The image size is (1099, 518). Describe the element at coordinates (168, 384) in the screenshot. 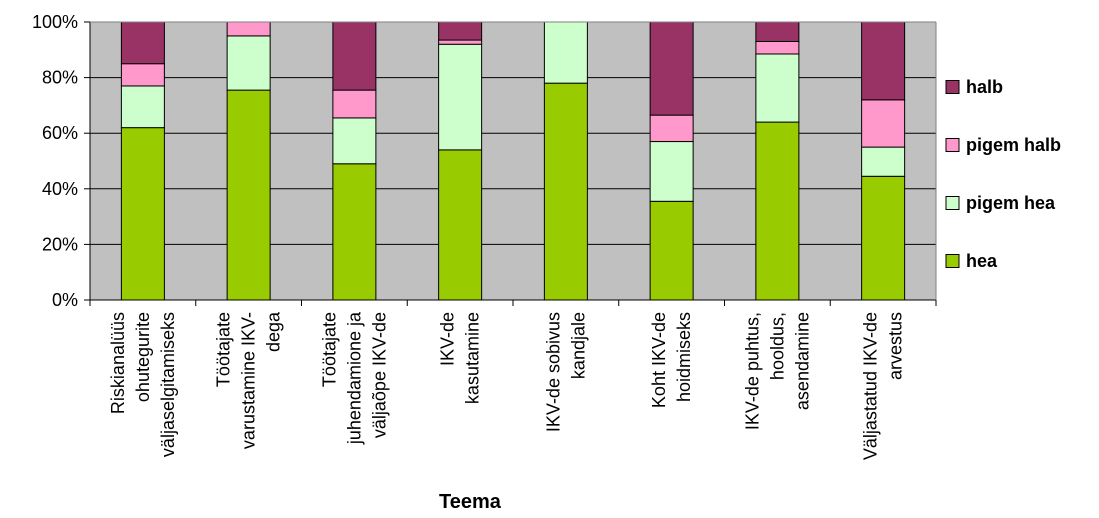

I see `x-tick-label-line: väljaselgitamiseks` at that location.